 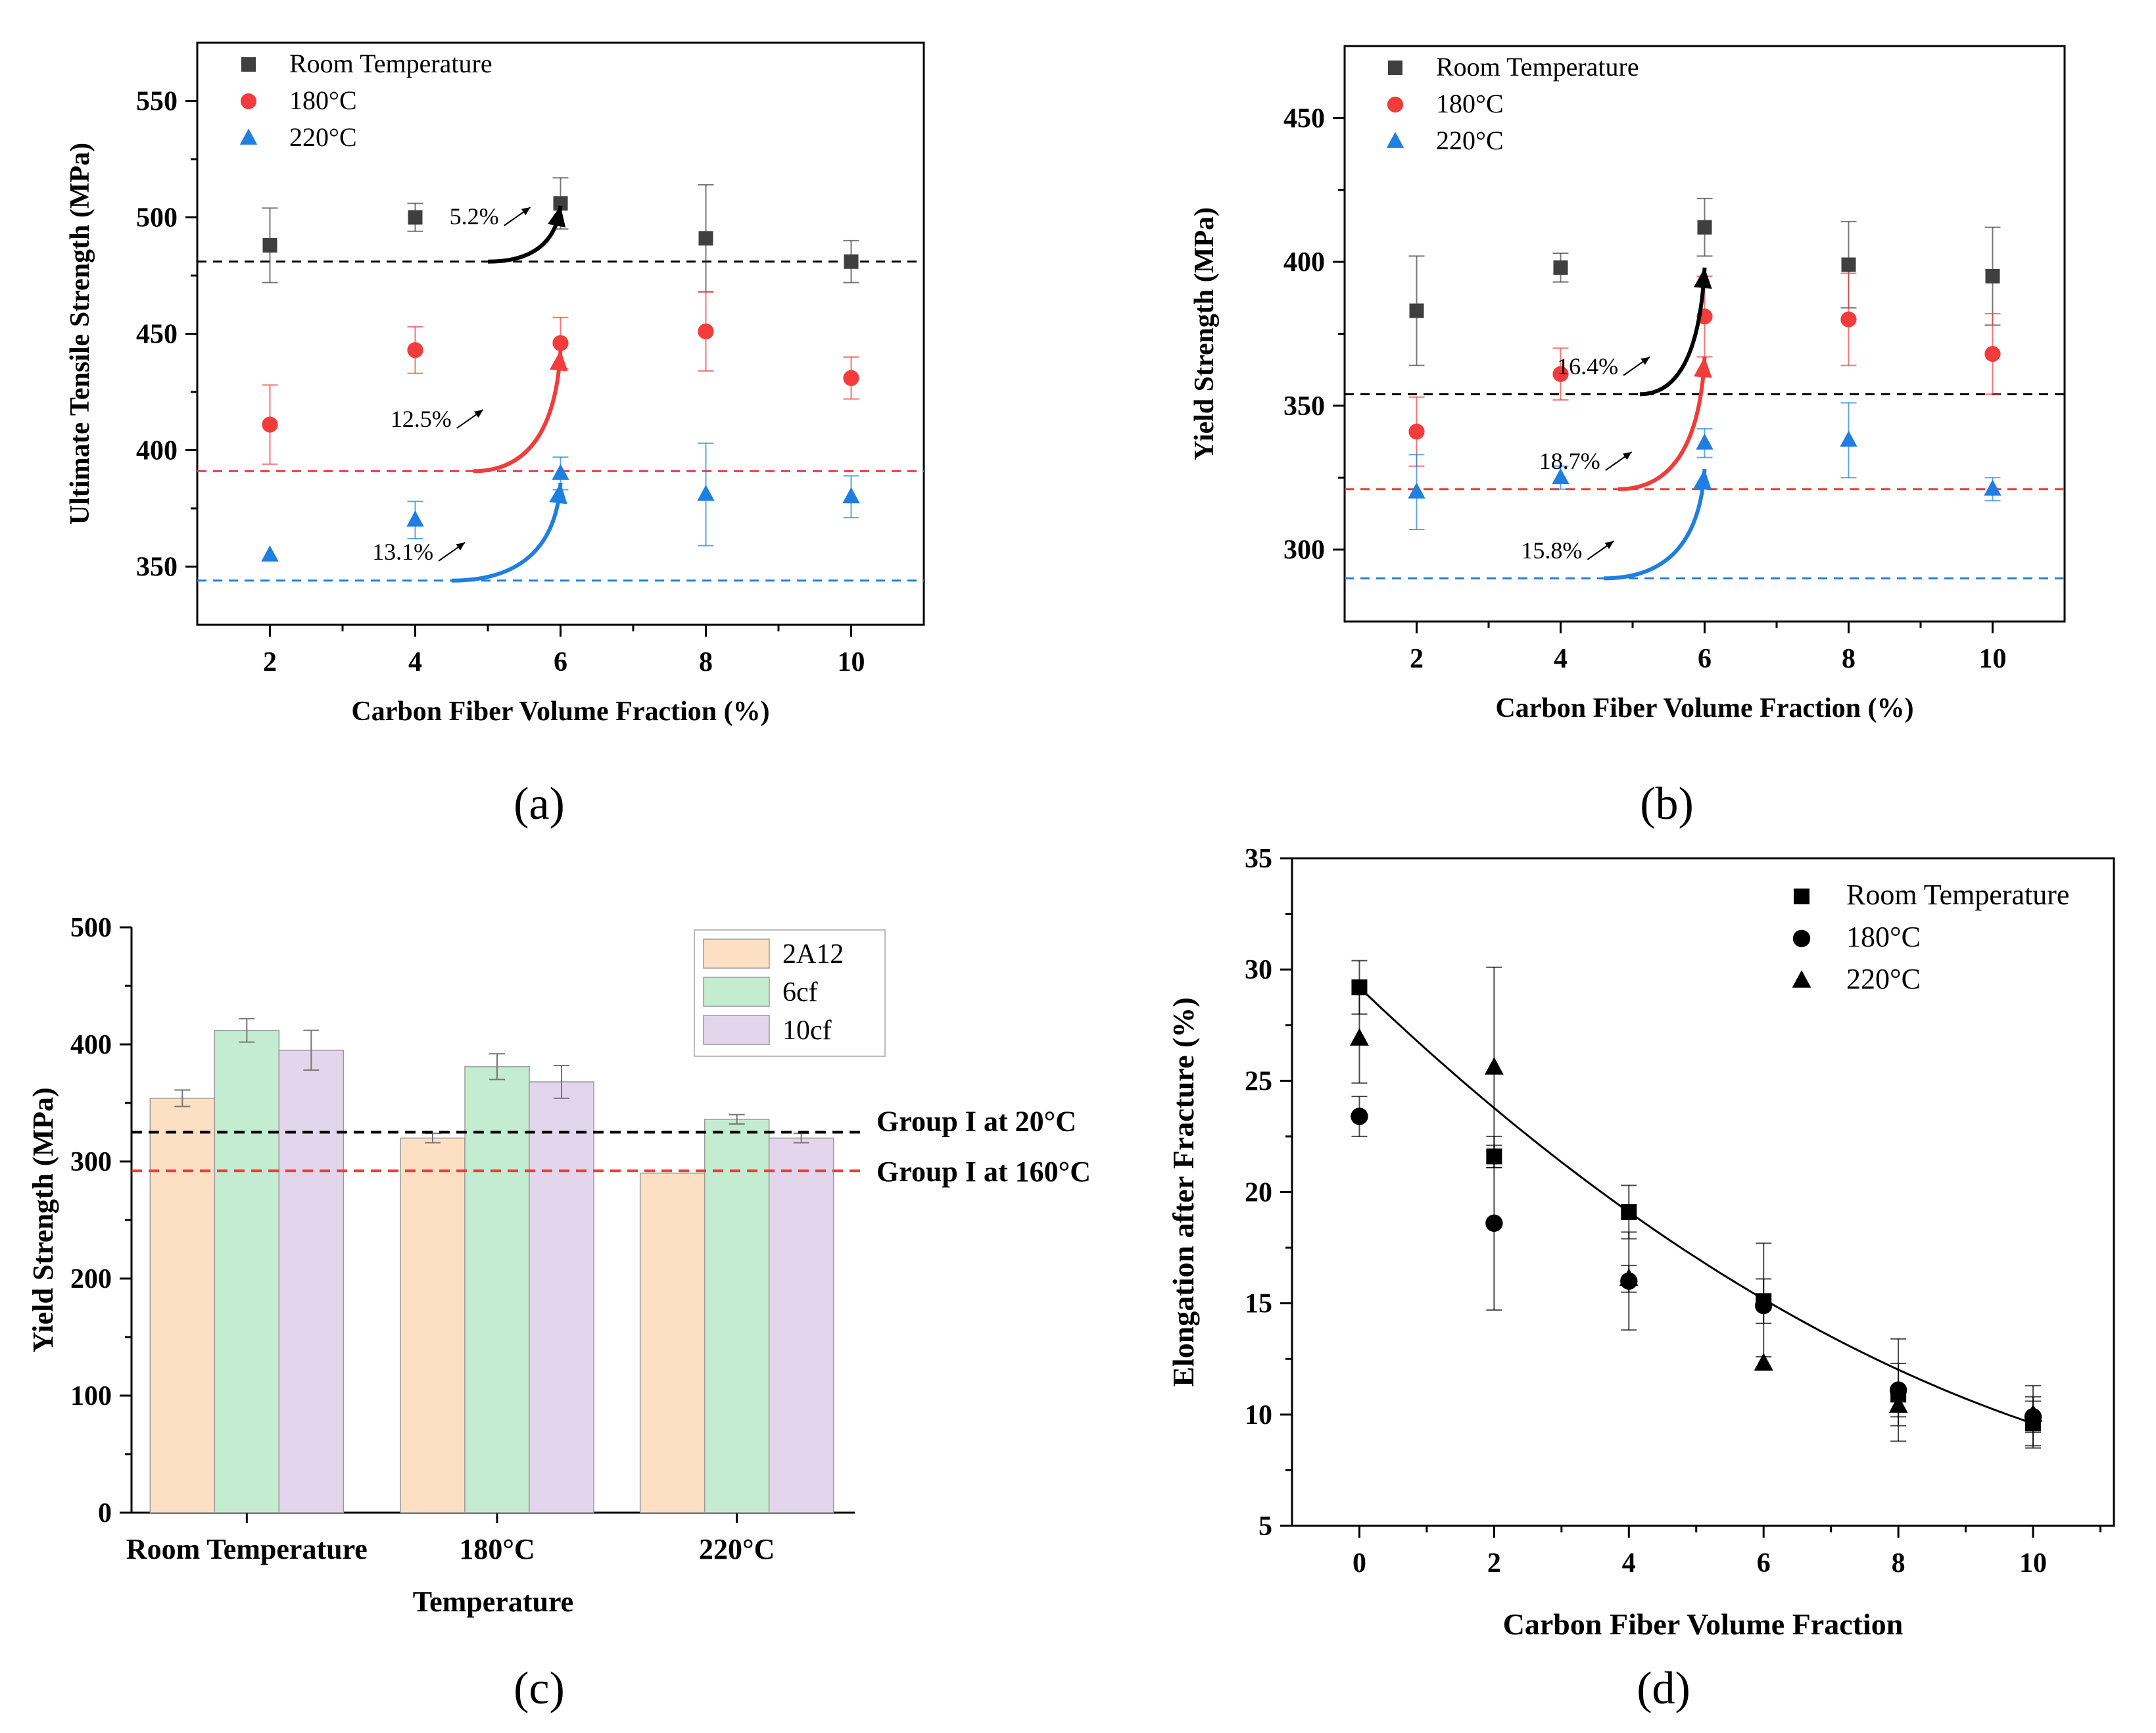 What do you see at coordinates (737, 1549) in the screenshot?
I see `x-tick-label: 220°C` at bounding box center [737, 1549].